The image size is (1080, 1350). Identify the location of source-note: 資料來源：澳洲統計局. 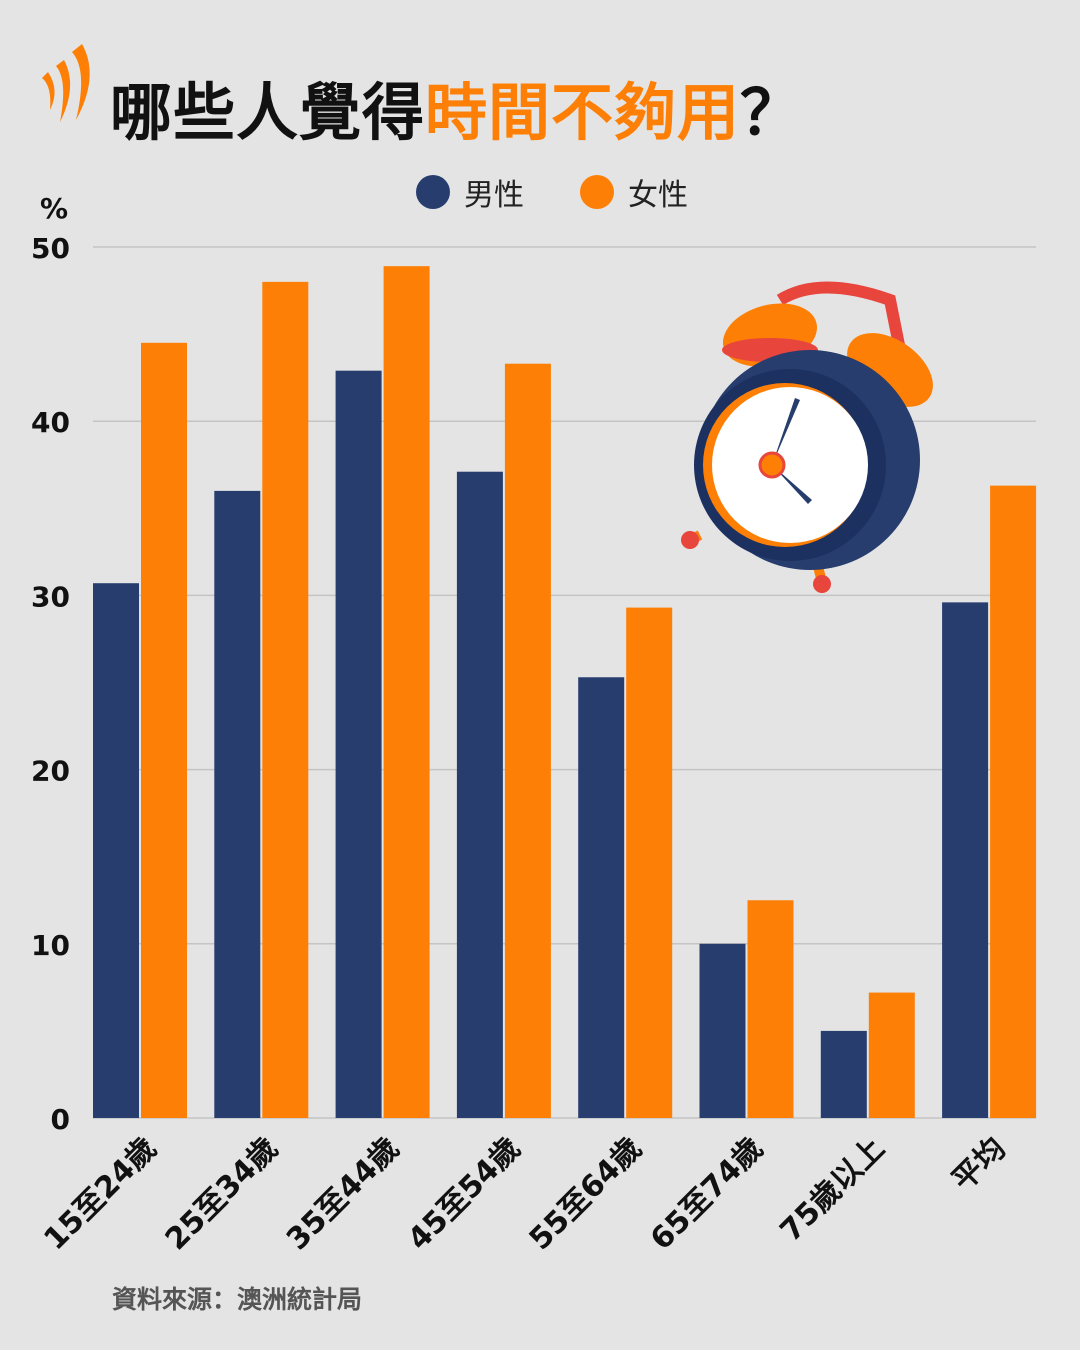
(237, 1299).